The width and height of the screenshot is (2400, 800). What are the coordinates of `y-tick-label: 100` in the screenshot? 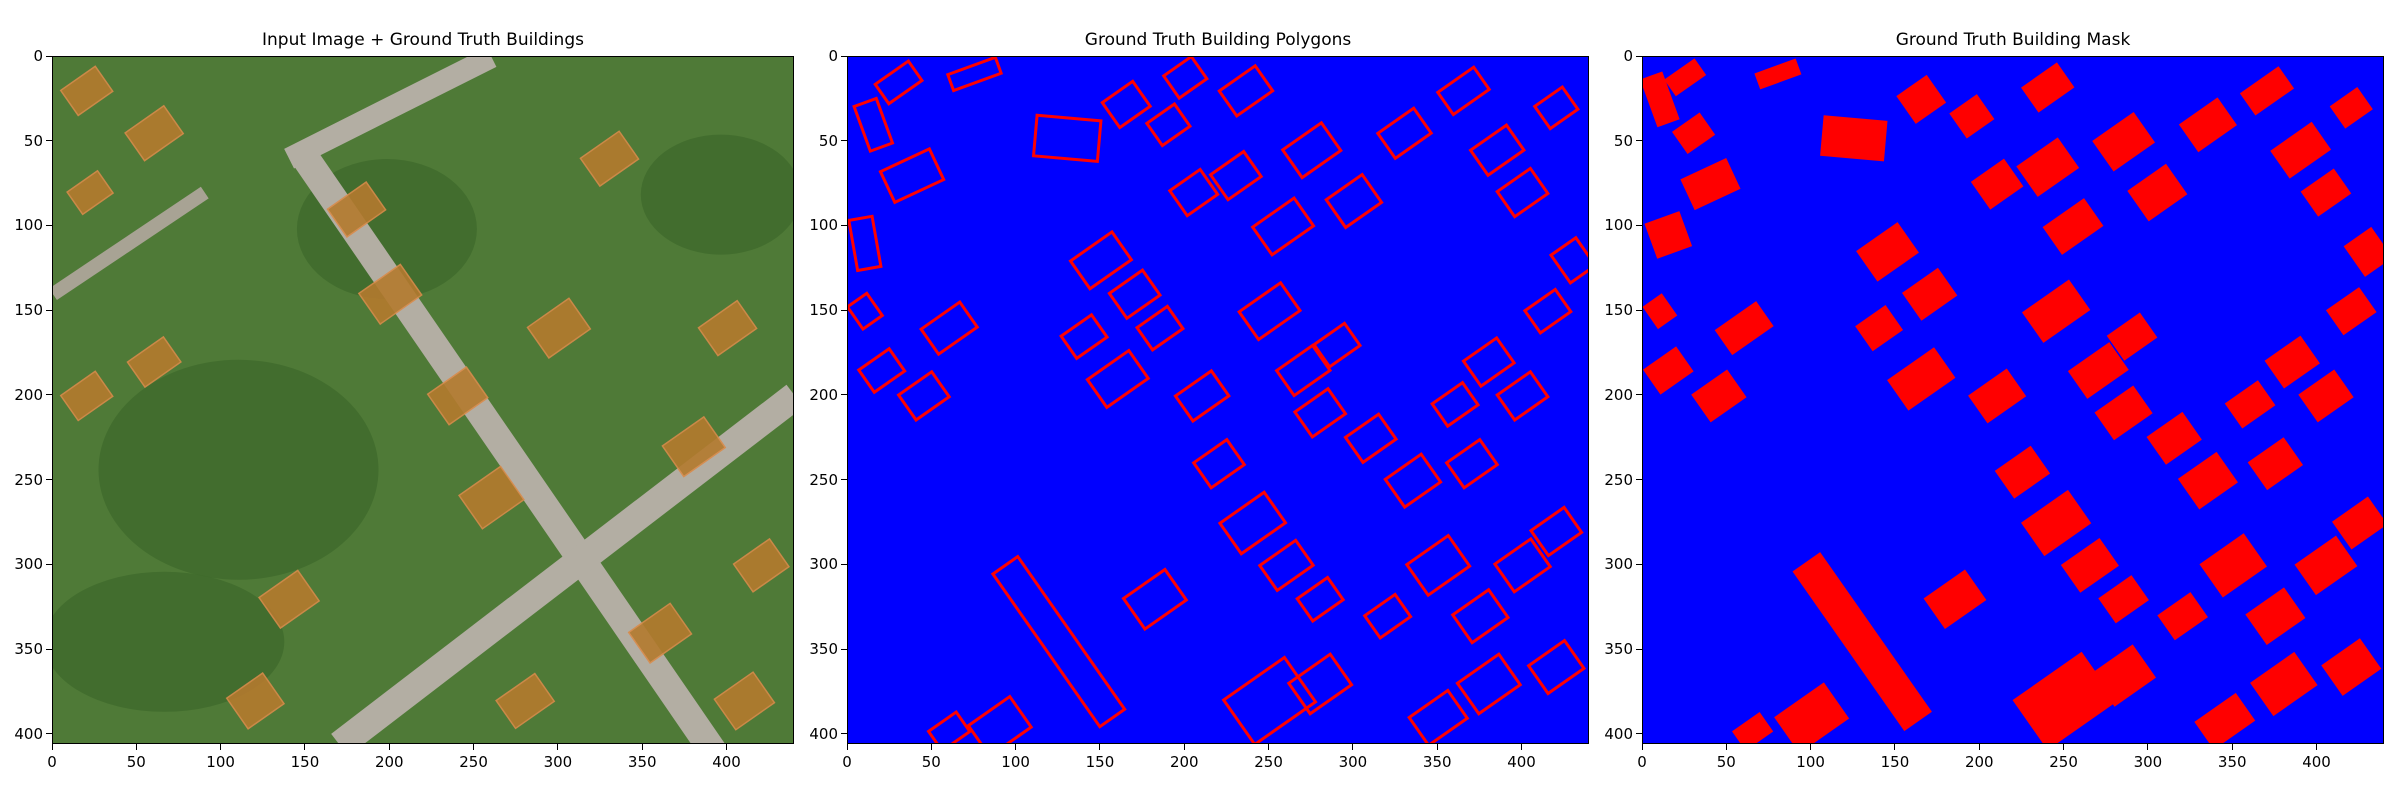 It's located at (1618, 225).